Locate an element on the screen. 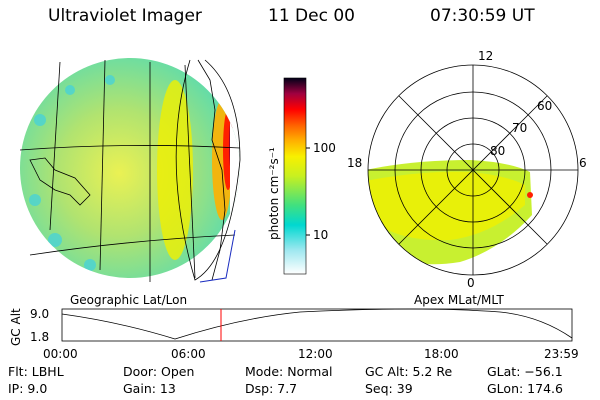  xtick-1800: 18:00 is located at coordinates (441, 354).